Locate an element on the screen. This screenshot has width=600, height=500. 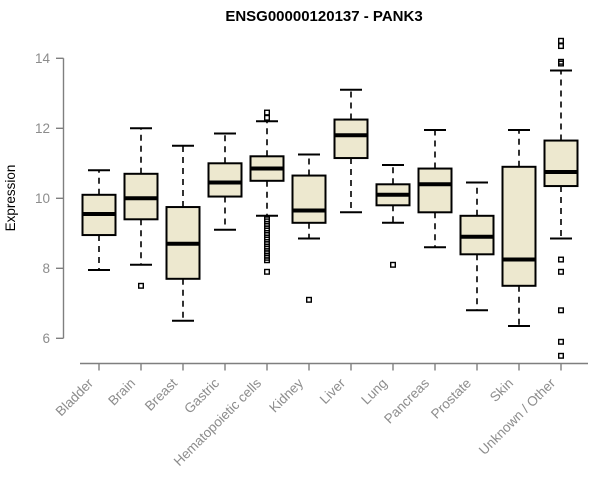
x-category-label-pancreas: Pancreas is located at coordinates (406, 400).